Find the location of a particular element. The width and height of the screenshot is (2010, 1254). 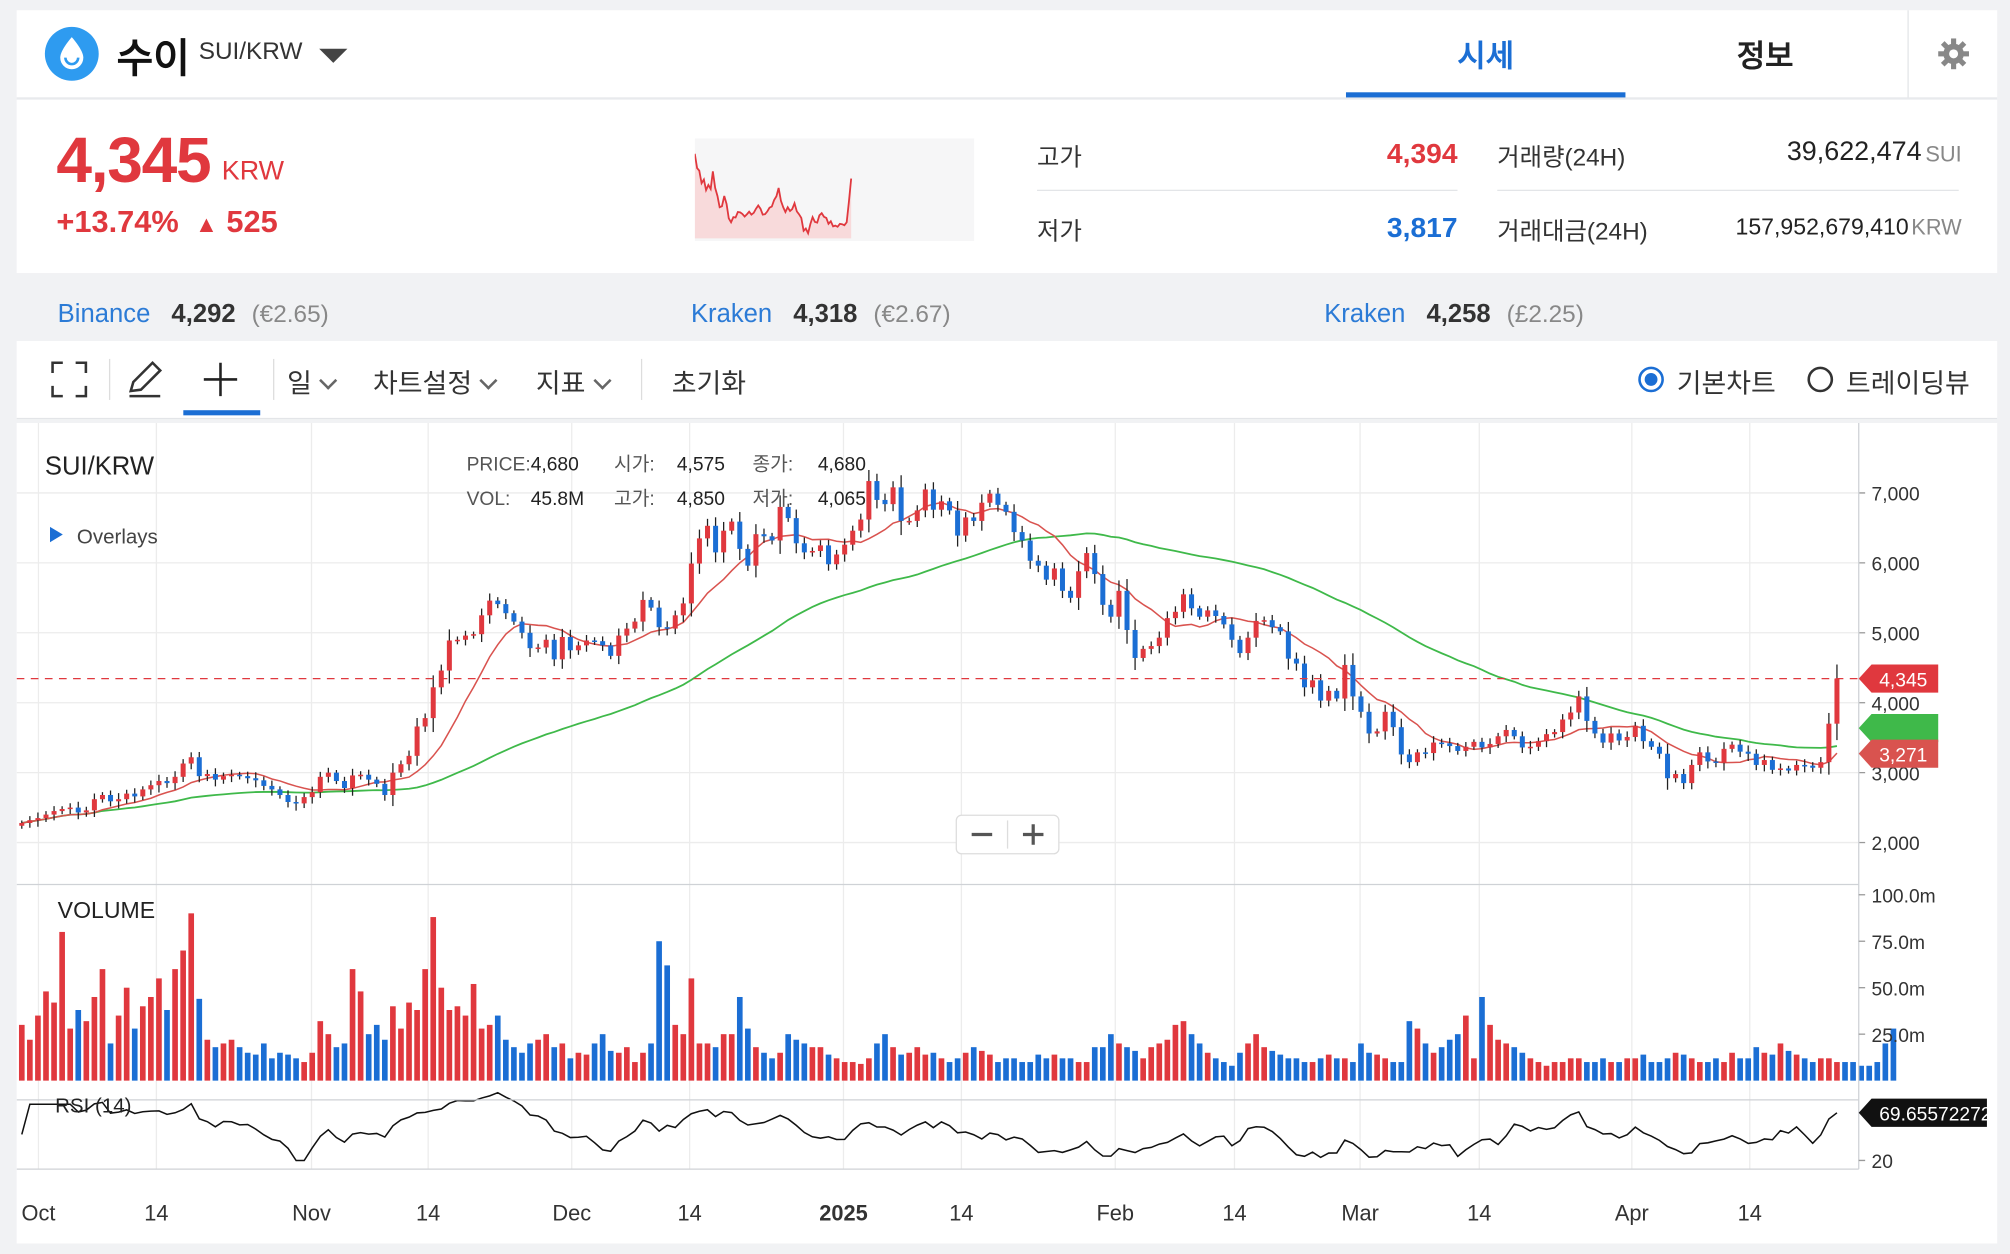

settings-gear-icon is located at coordinates (1952, 54).